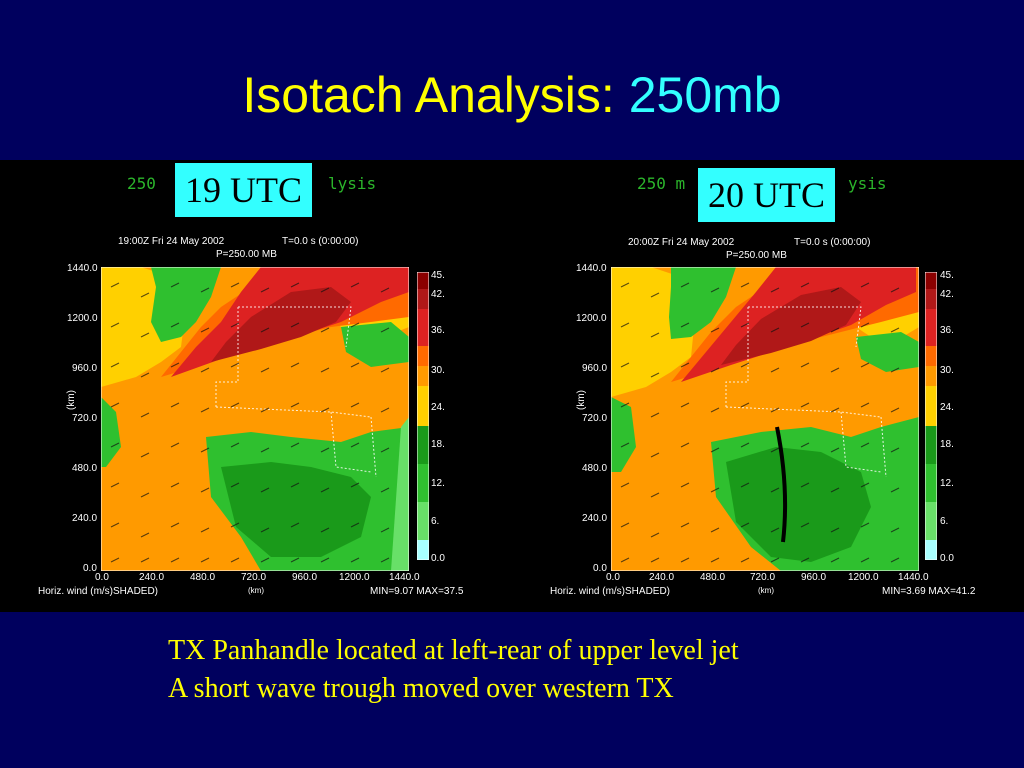 The width and height of the screenshot is (1024, 768). What do you see at coordinates (681, 242) in the screenshot?
I see `timestamp: 20:00Z Fri 24 May 2002` at bounding box center [681, 242].